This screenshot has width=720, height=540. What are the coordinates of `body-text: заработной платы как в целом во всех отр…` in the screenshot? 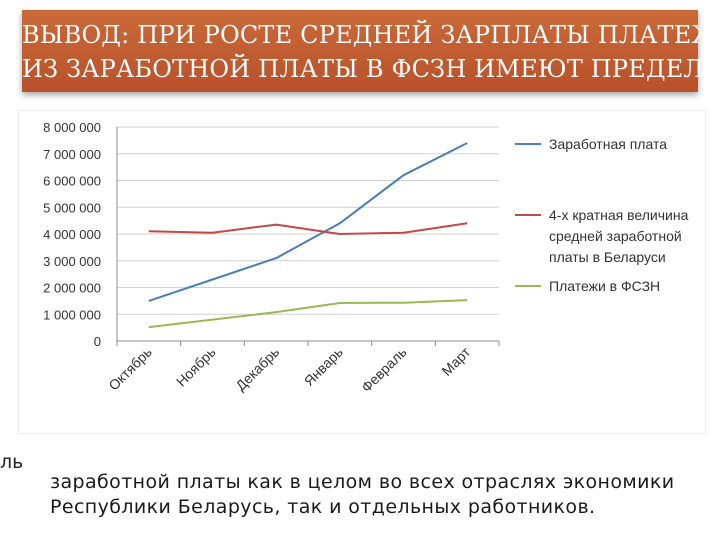 It's located at (380, 495).